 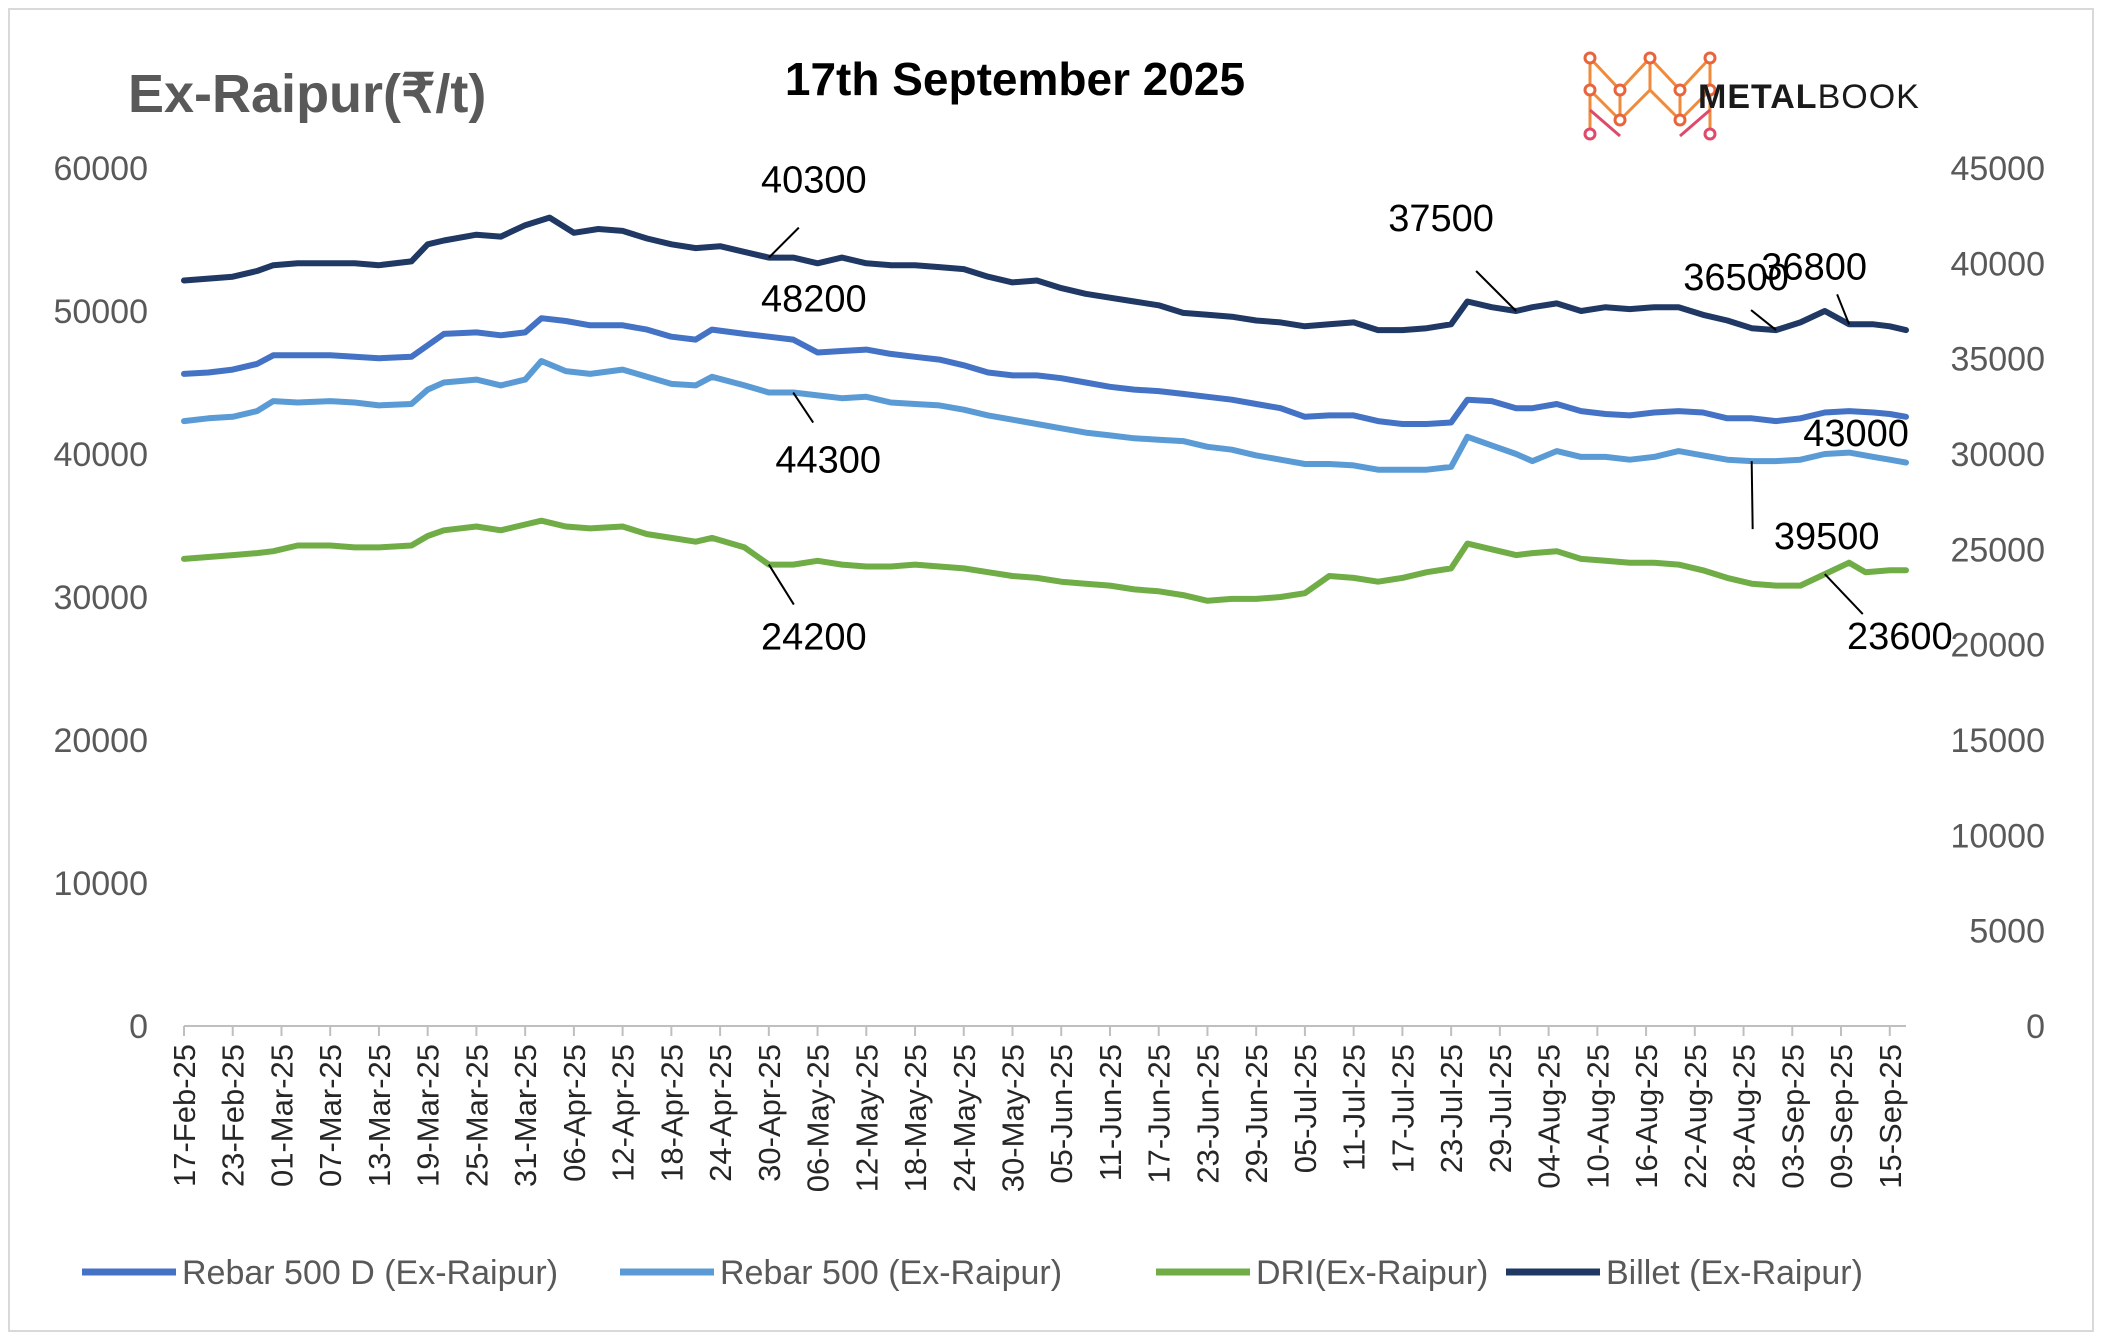 What do you see at coordinates (891, 1273) in the screenshot?
I see `legend-label: Rebar 500 (Ex-Raipur)` at bounding box center [891, 1273].